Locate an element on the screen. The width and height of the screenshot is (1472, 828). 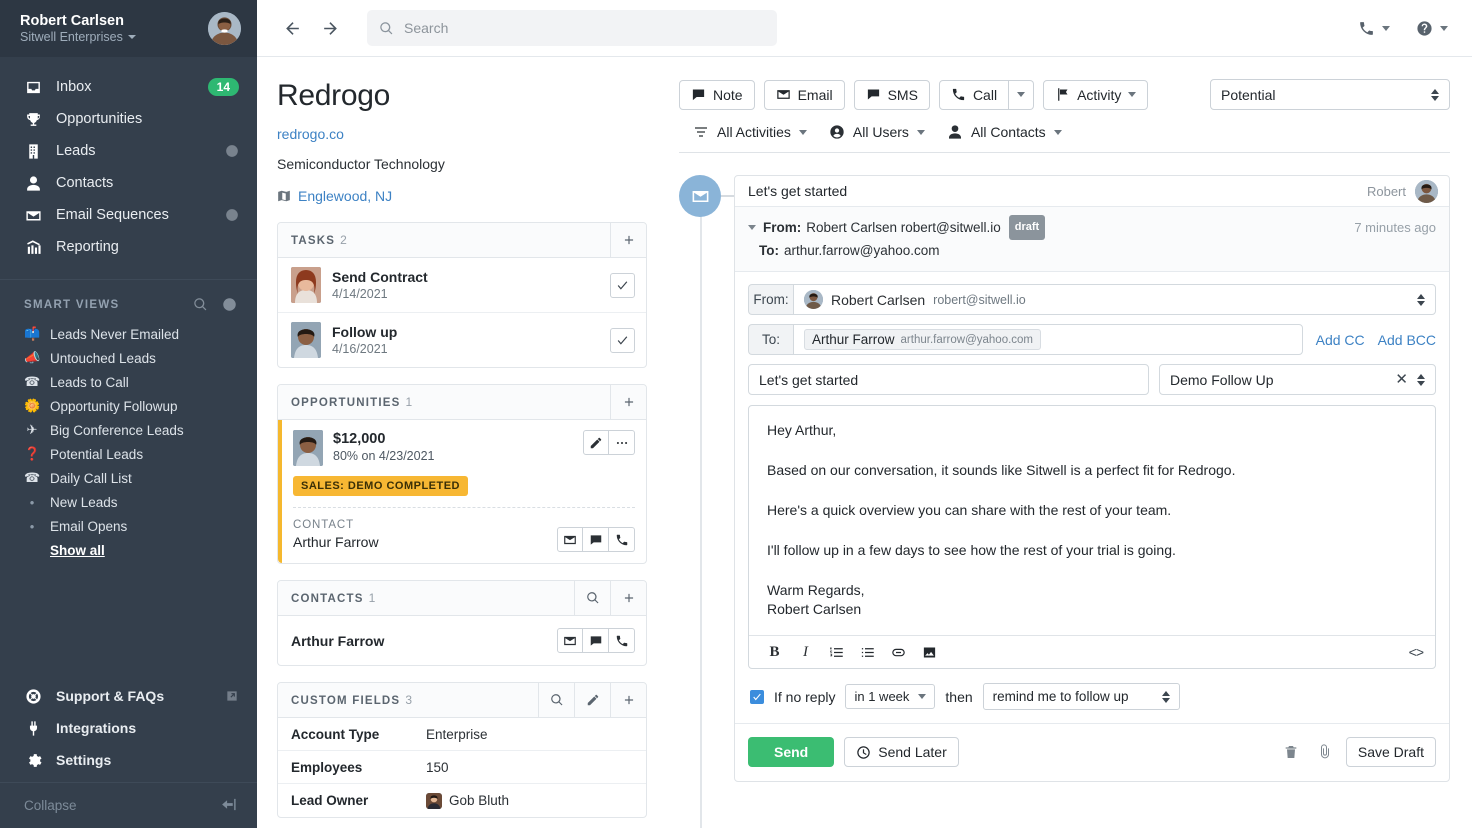
note-button: Note is located at coordinates (717, 94).